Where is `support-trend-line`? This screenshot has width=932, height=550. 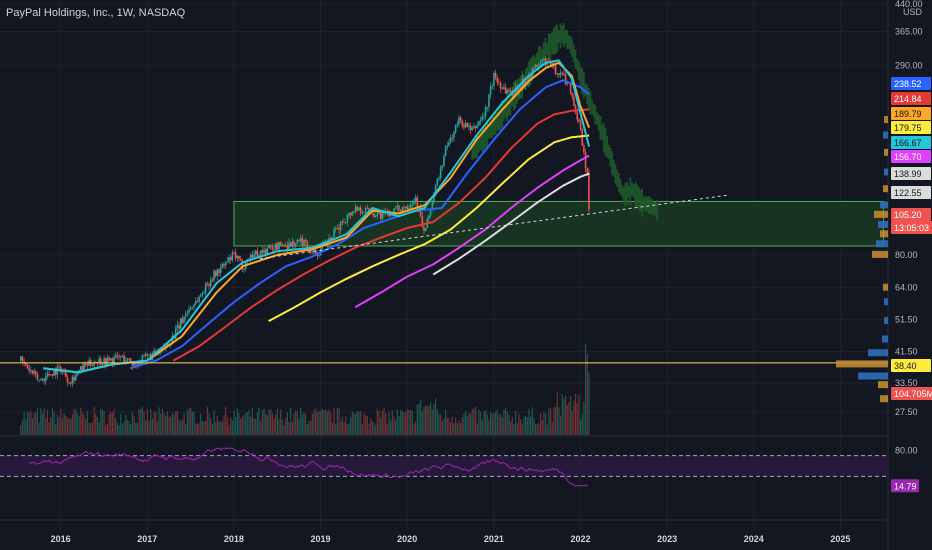
support-trend-line is located at coordinates (493, 227).